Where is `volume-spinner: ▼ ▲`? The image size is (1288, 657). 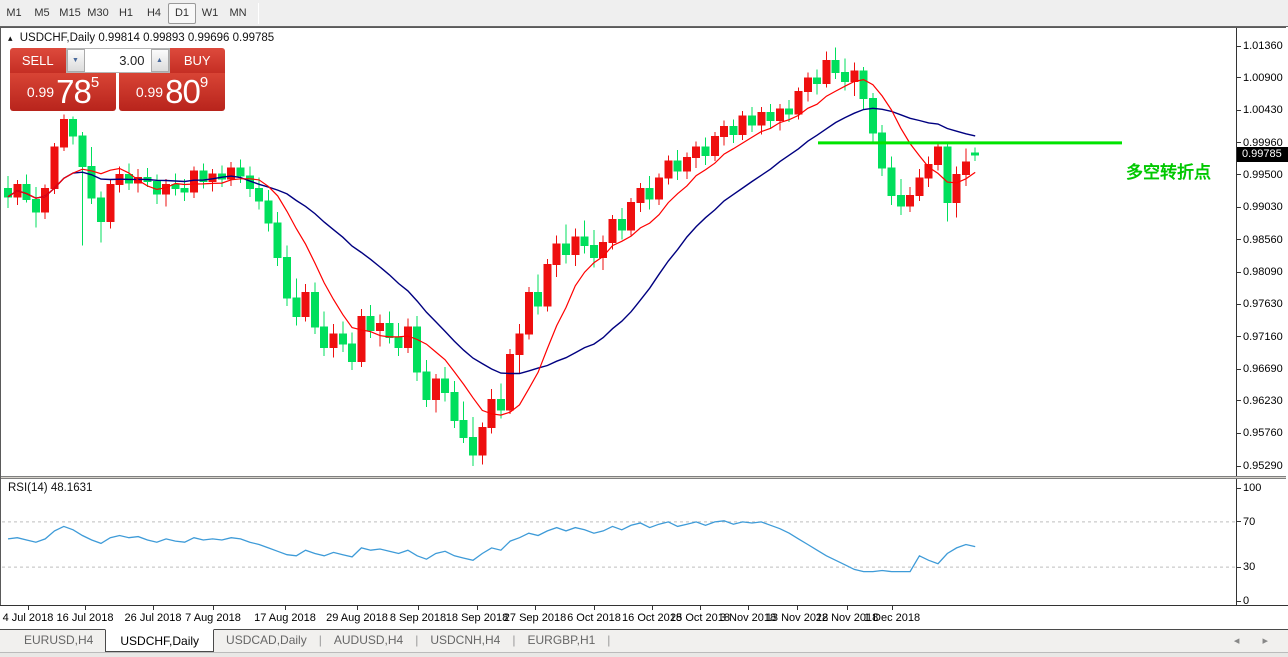
volume-spinner: ▼ ▲ is located at coordinates (117, 60).